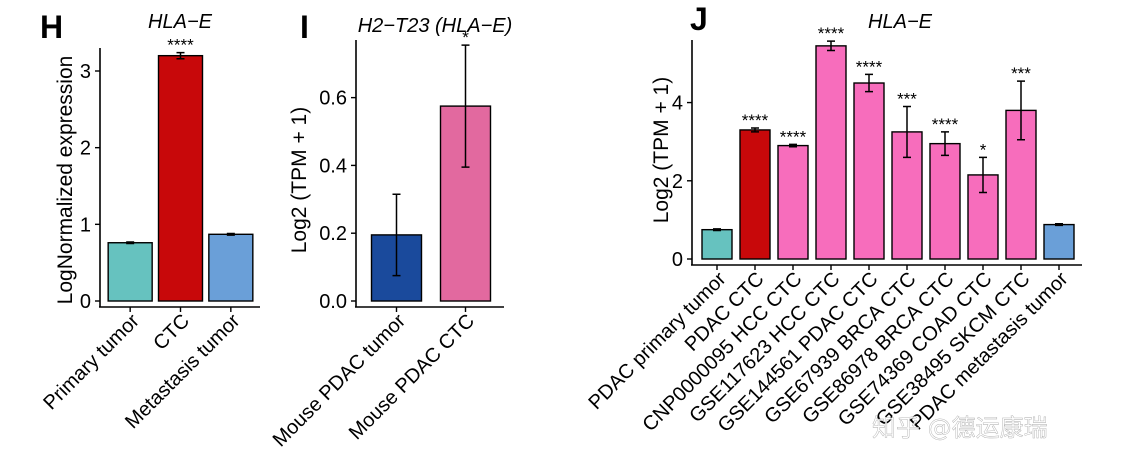 This screenshot has width=1134, height=472. I want to click on panel-j-bar-gse117623-hcc-ctc, so click(831, 152).